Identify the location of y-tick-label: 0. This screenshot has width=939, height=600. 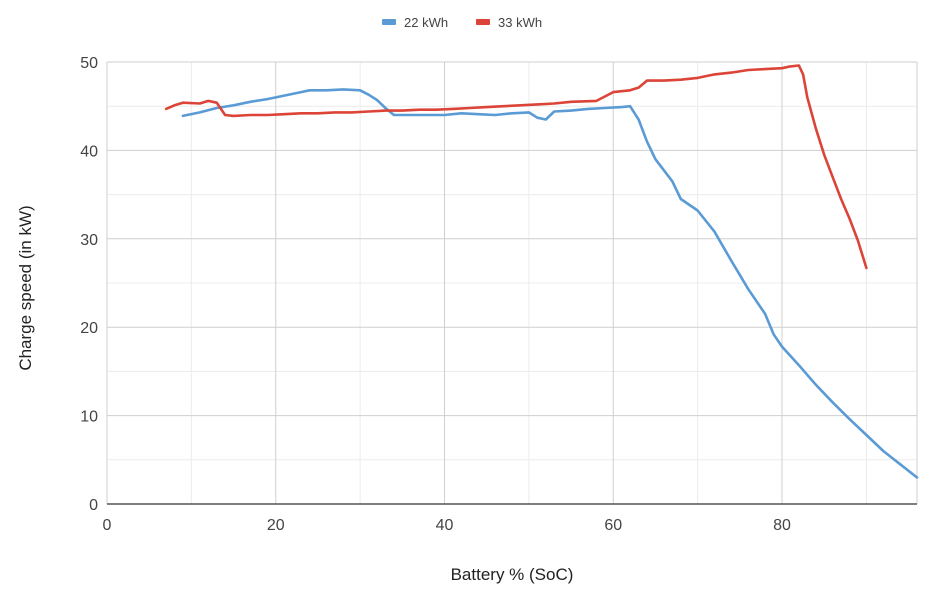
(93, 505).